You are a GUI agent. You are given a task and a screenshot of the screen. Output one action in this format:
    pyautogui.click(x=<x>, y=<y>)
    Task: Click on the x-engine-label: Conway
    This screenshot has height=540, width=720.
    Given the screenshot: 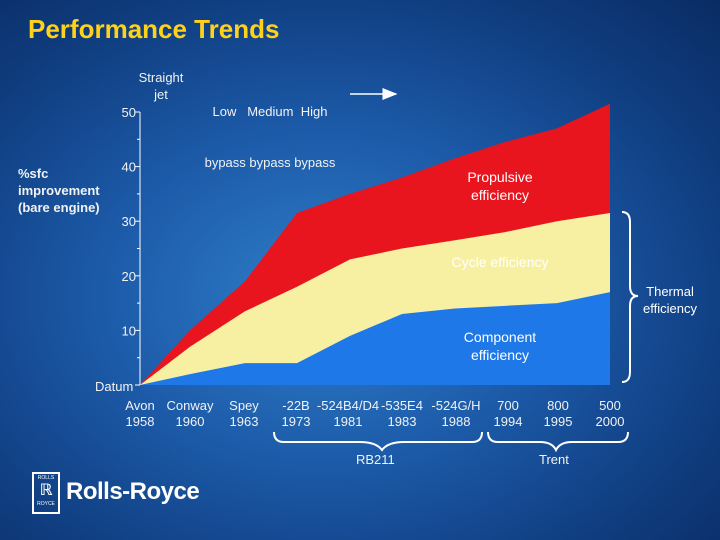 What is the action you would take?
    pyautogui.click(x=190, y=405)
    